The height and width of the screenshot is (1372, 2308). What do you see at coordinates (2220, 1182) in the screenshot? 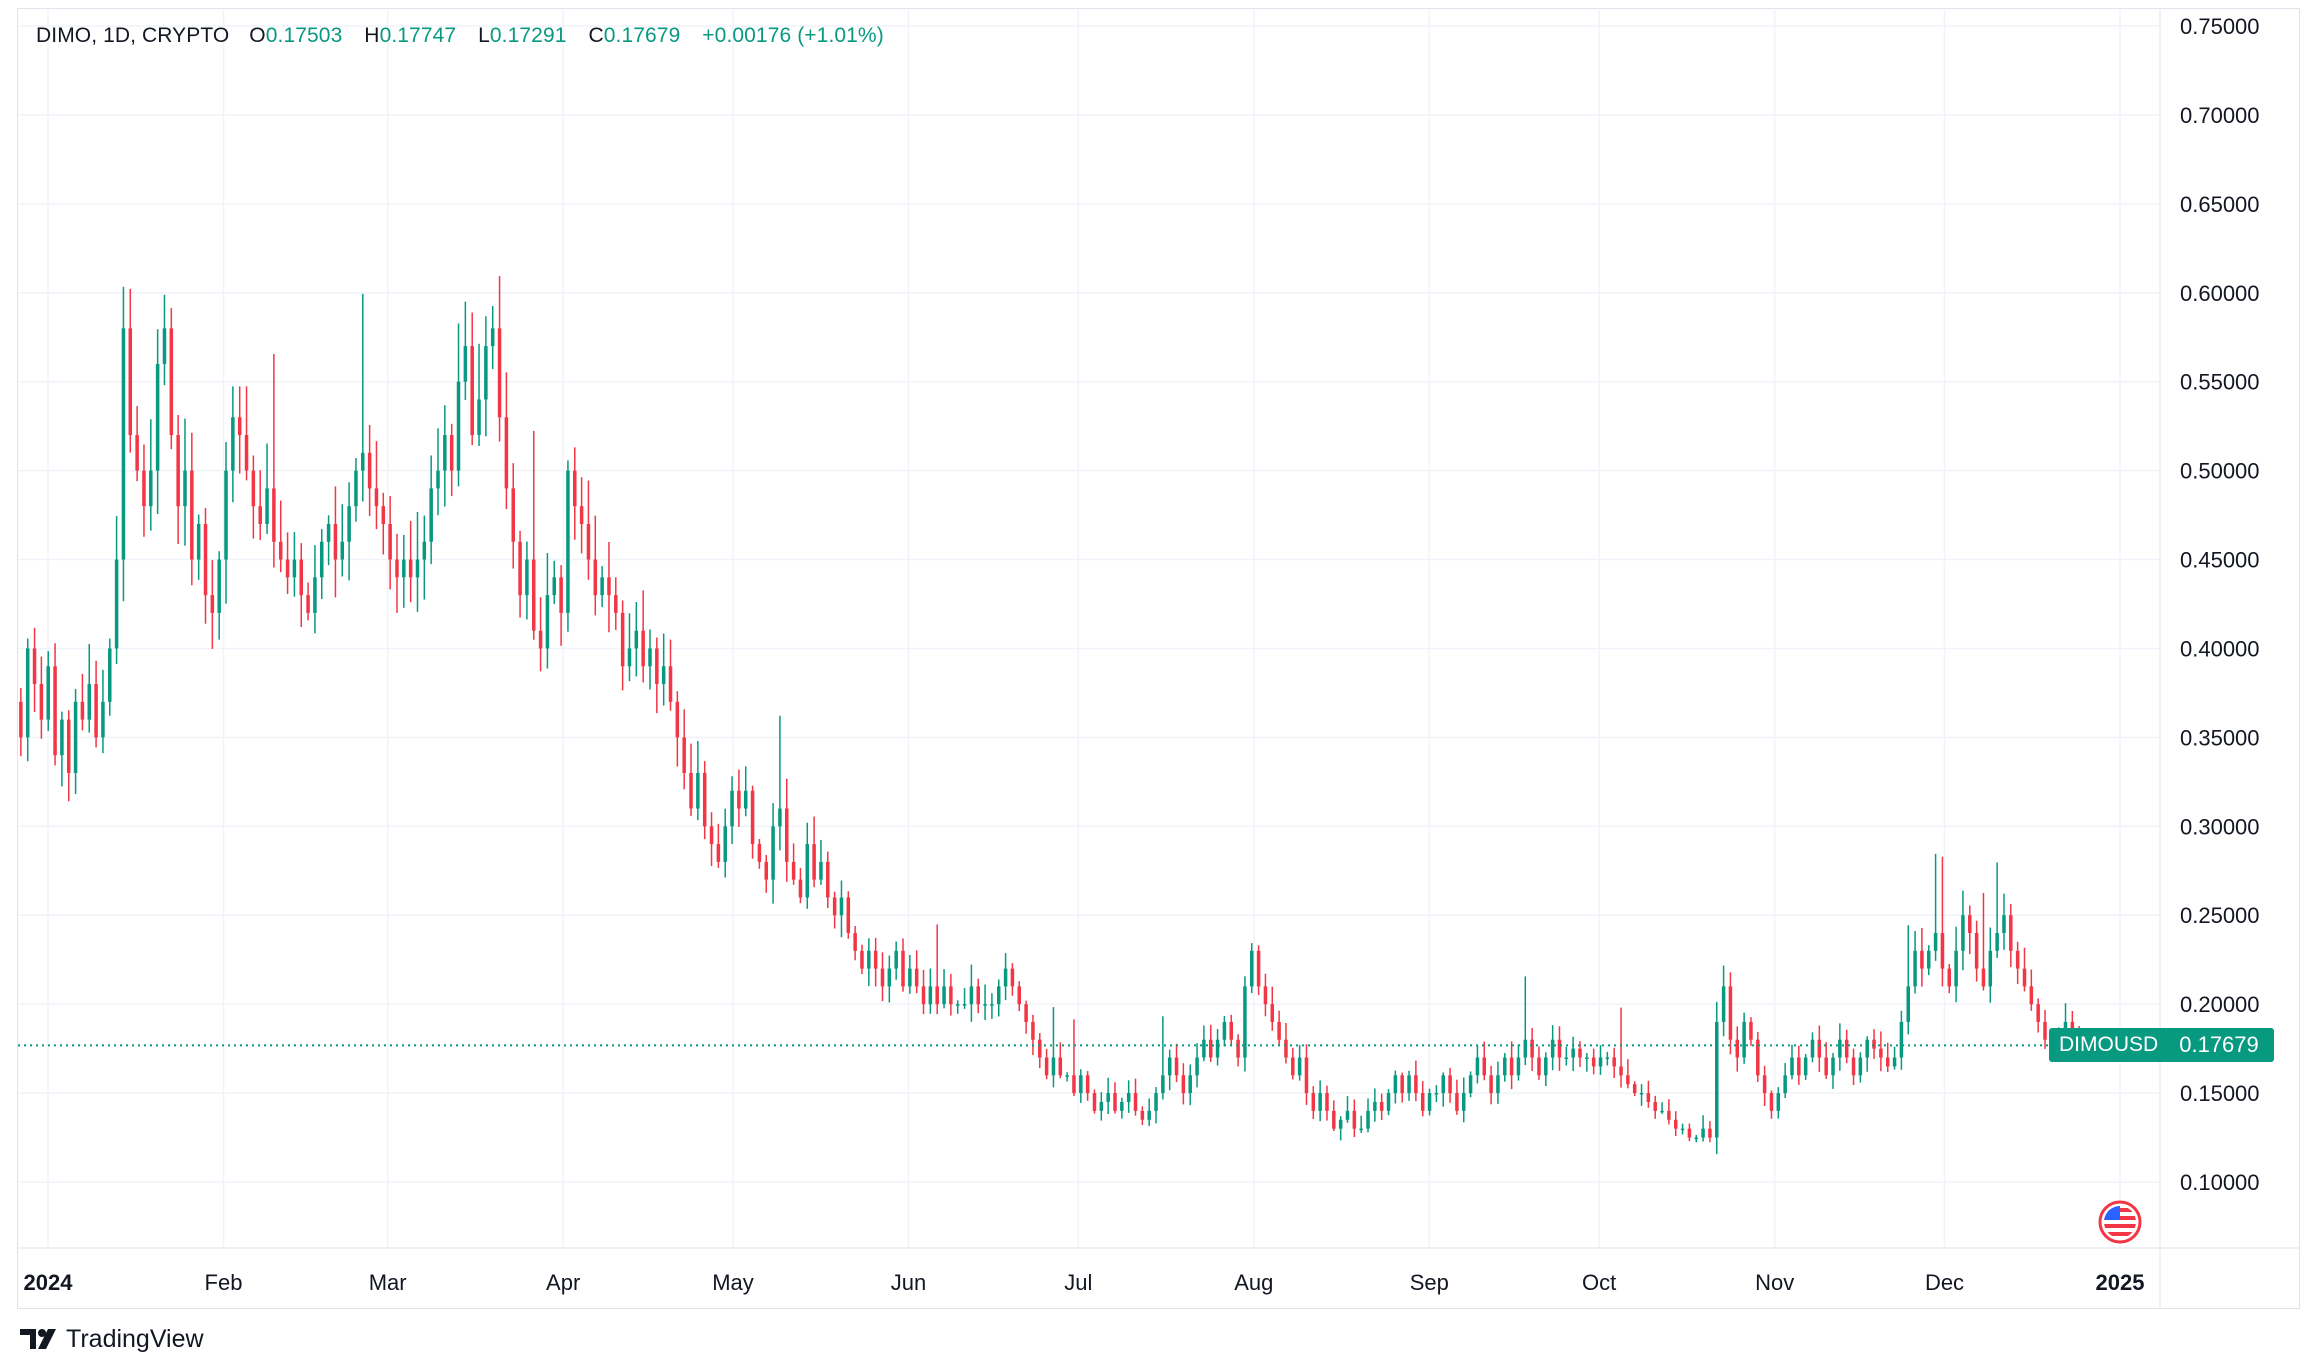
I see `price-tick-label: 0.10000` at bounding box center [2220, 1182].